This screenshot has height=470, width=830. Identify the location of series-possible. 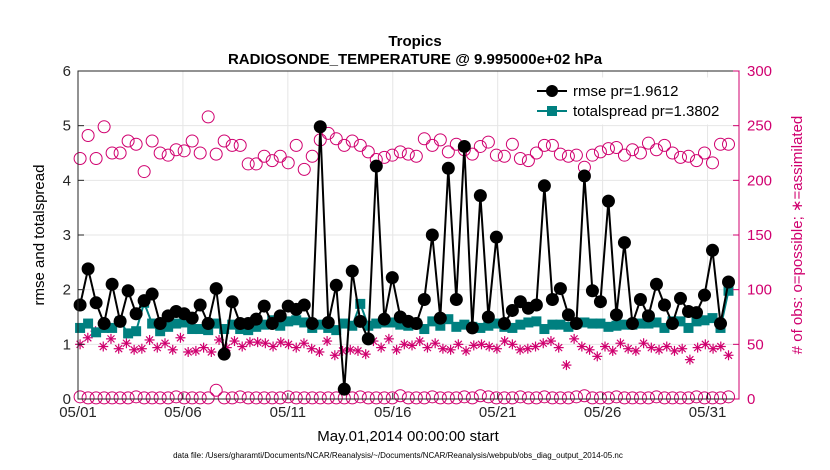
(404, 144).